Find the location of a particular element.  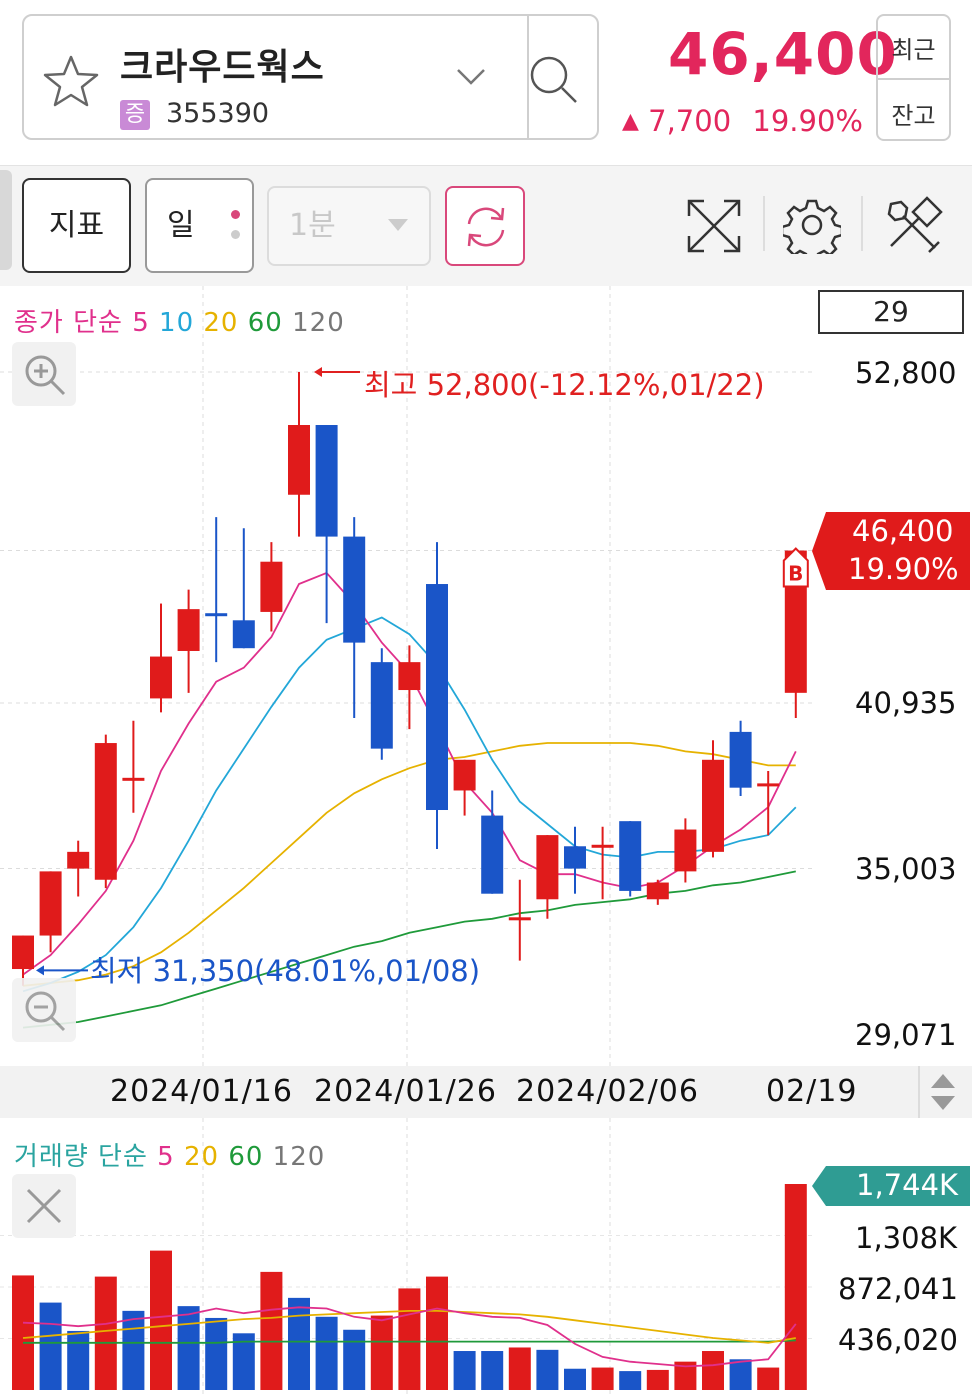

y-tick-label: 35,003 is located at coordinates (906, 869).